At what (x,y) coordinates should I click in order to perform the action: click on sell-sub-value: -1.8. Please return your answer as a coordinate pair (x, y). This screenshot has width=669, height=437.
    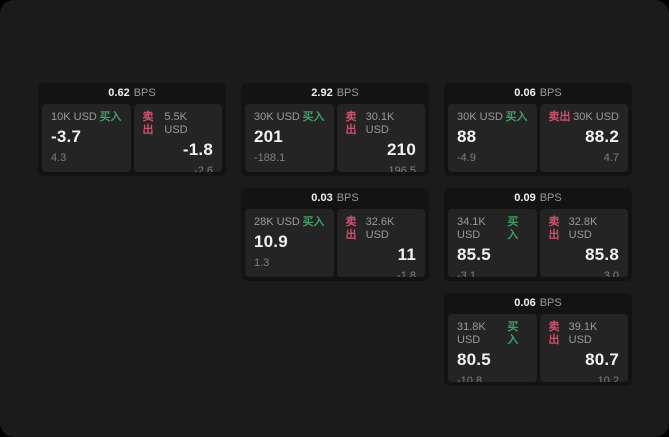
    Looking at the image, I should click on (406, 273).